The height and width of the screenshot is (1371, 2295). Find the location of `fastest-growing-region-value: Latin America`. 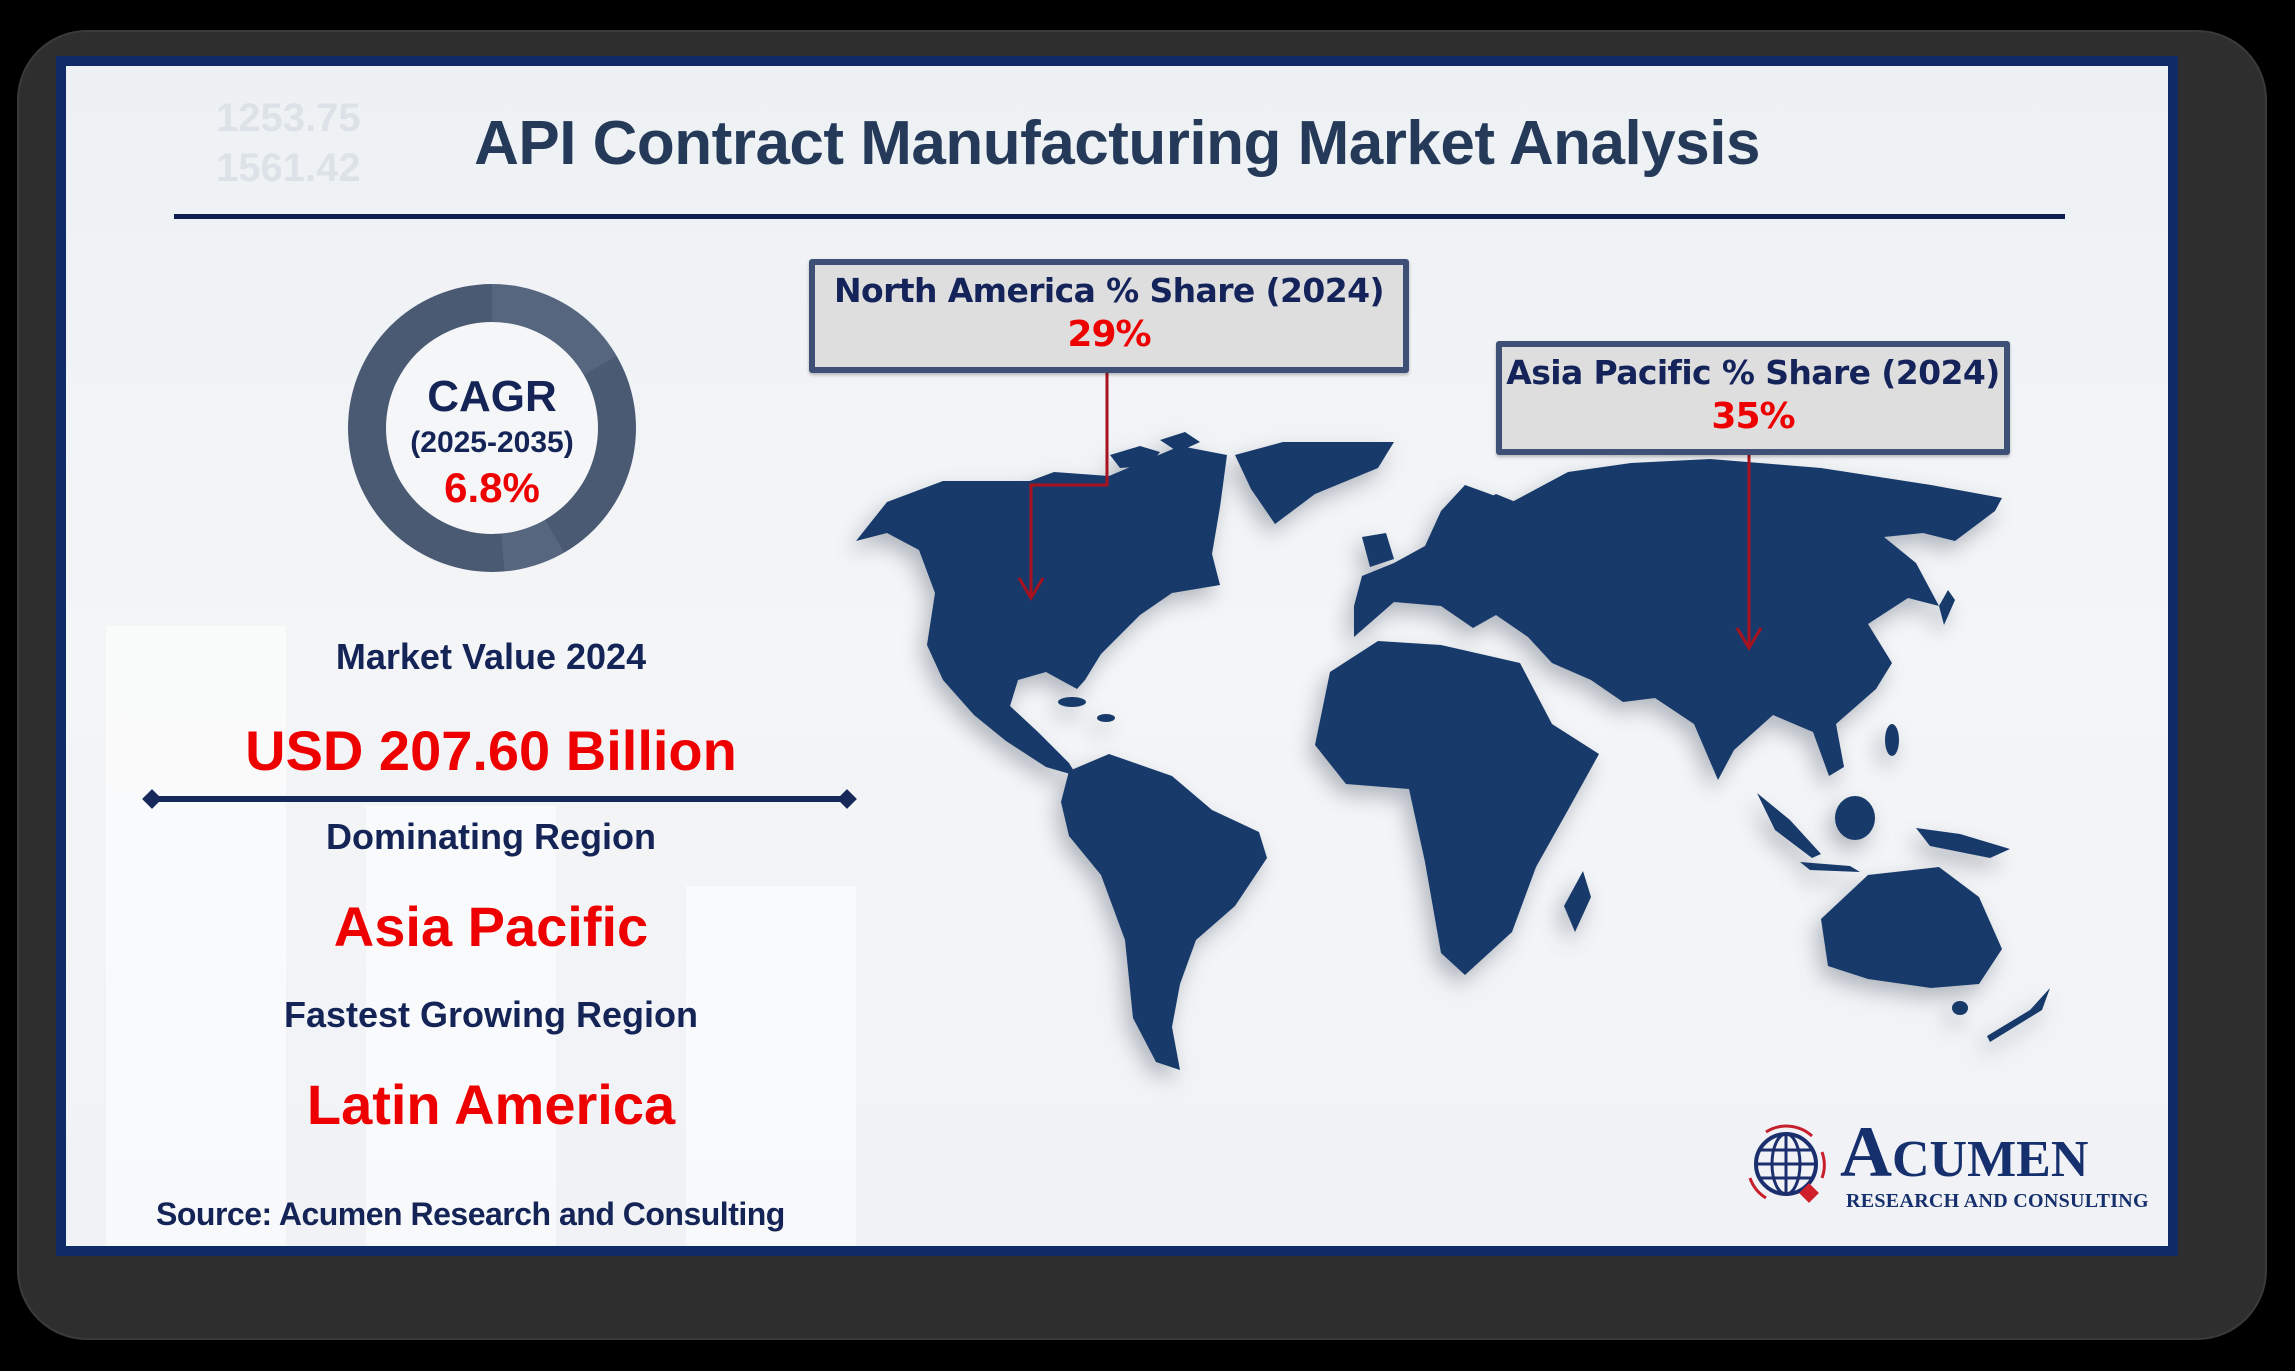

fastest-growing-region-value: Latin America is located at coordinates (491, 1104).